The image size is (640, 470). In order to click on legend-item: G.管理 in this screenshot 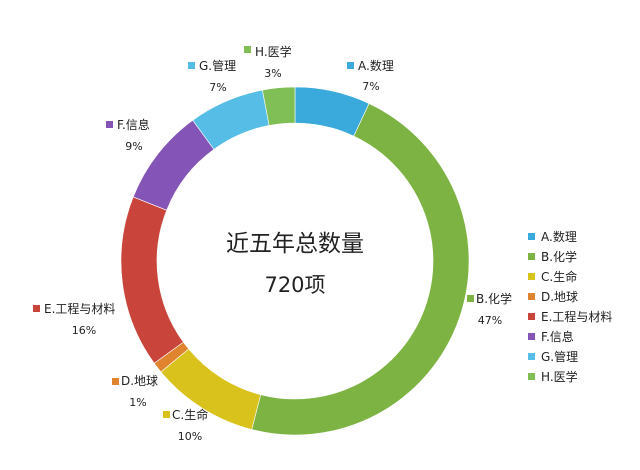, I will do `click(570, 356)`.